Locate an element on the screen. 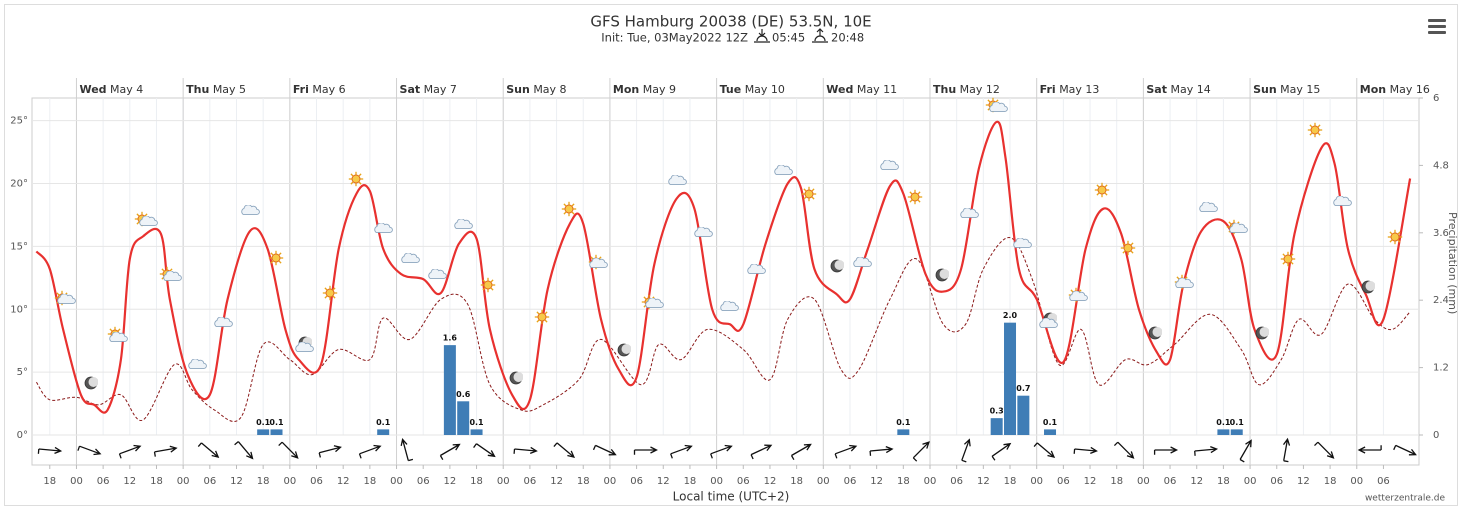 The image size is (1462, 510). x-axis-label: Local time (UTC+2) is located at coordinates (731, 497).